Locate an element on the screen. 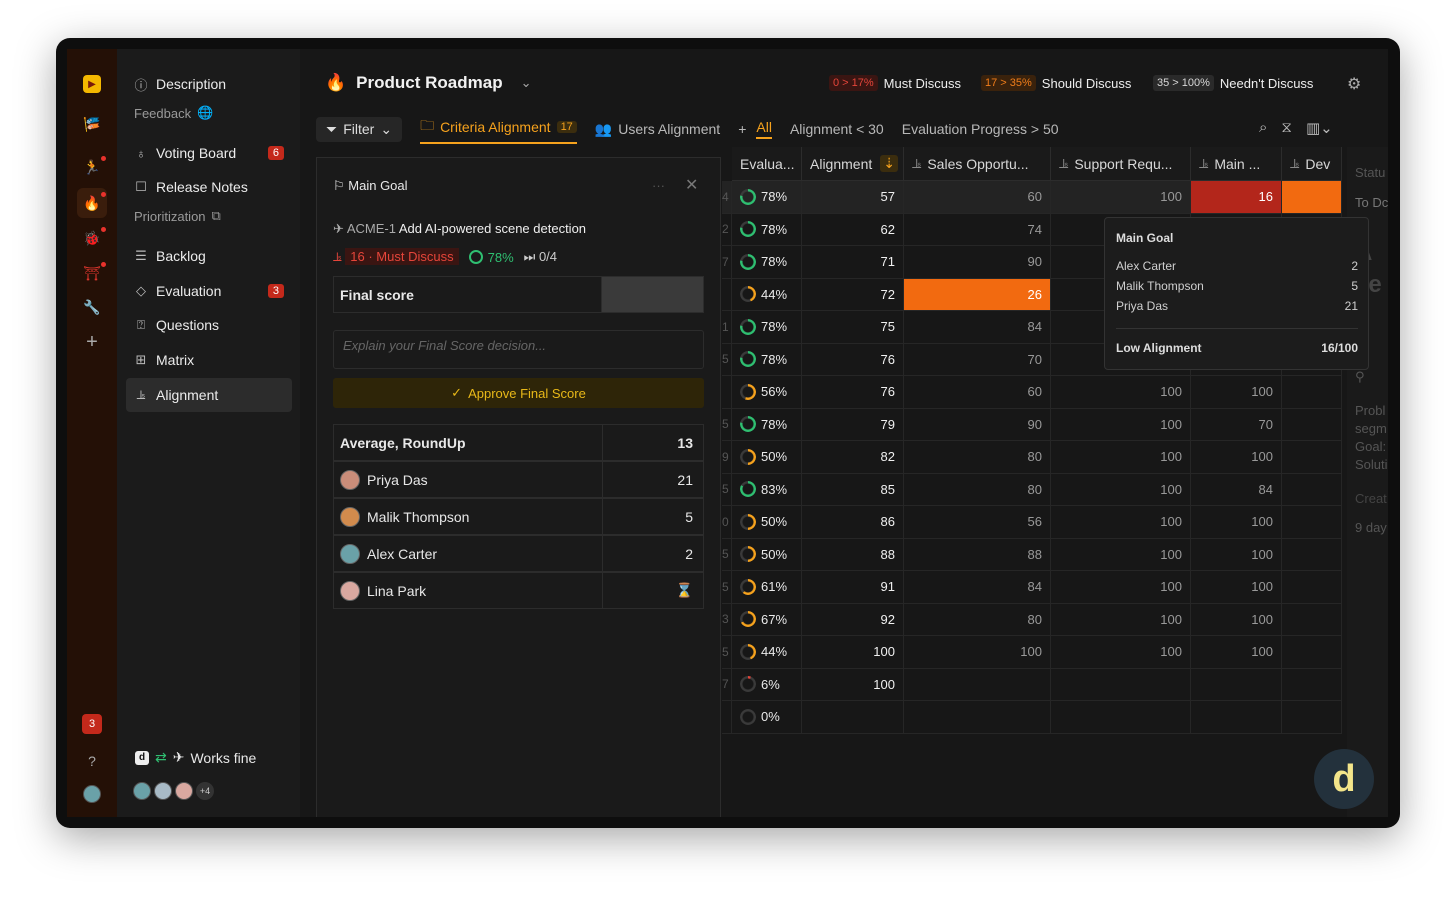  wrench-icon: 🔧 is located at coordinates (92, 306).